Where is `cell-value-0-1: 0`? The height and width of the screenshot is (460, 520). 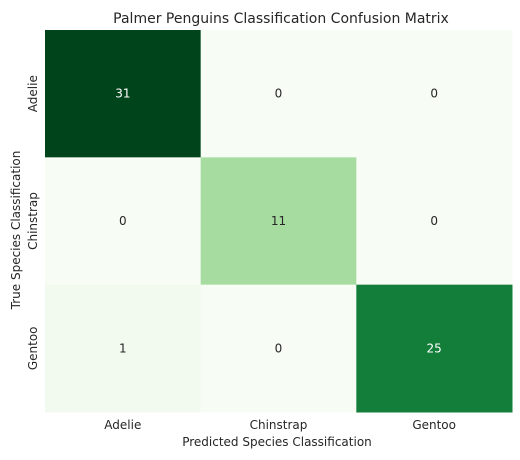
cell-value-0-1: 0 is located at coordinates (279, 94).